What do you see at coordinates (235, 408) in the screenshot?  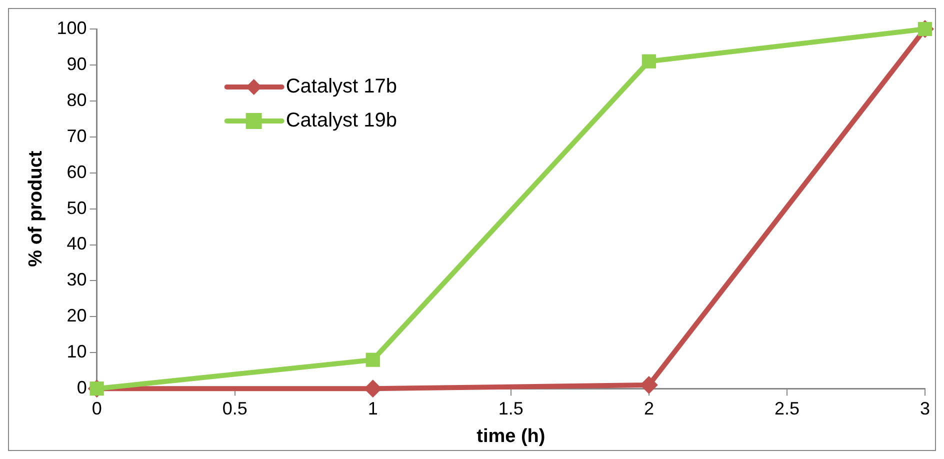 I see `x-tick-label: 0.5` at bounding box center [235, 408].